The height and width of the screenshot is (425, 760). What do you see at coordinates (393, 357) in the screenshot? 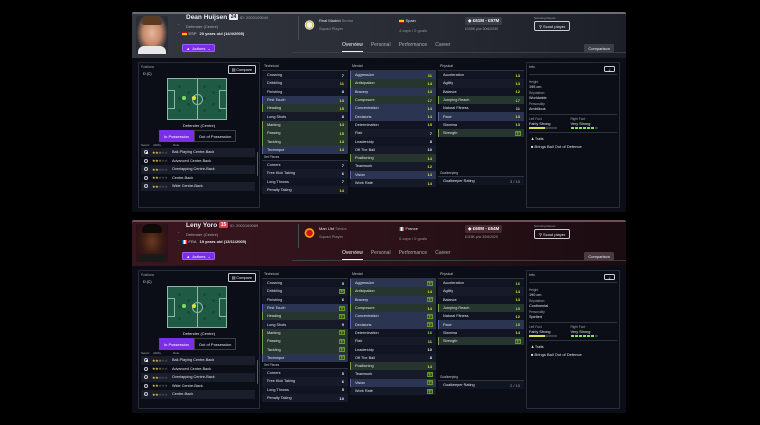
I see `attribute-row: Off The Ball 8` at bounding box center [393, 357].